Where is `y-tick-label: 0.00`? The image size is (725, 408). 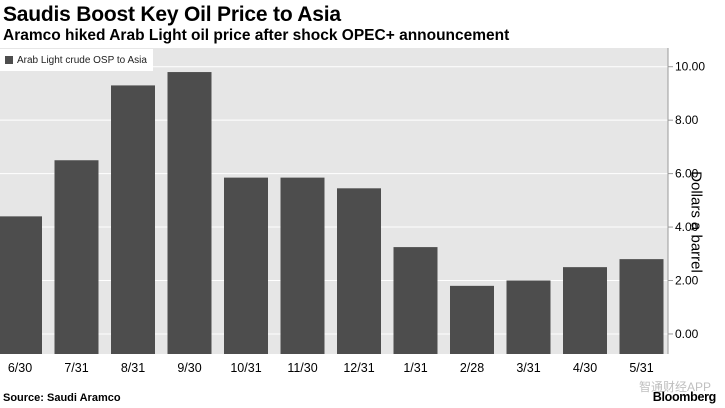 y-tick-label: 0.00 is located at coordinates (687, 334).